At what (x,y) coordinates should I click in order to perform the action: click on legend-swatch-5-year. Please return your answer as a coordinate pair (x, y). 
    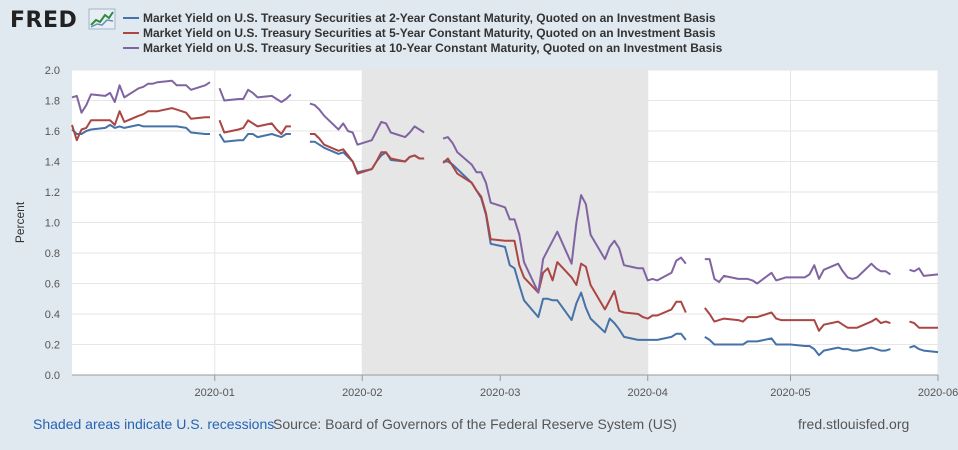
    Looking at the image, I should click on (131, 32).